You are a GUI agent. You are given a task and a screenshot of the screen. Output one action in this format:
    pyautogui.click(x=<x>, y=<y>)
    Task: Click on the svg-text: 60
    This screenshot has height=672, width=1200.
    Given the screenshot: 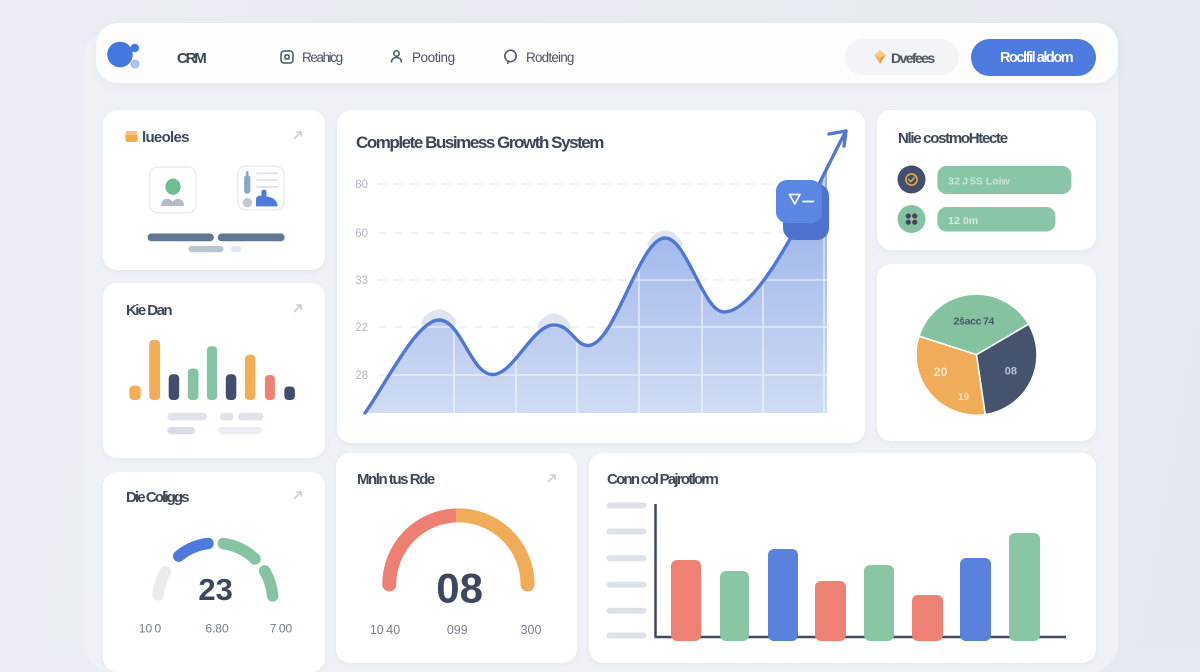 What is the action you would take?
    pyautogui.click(x=361, y=234)
    